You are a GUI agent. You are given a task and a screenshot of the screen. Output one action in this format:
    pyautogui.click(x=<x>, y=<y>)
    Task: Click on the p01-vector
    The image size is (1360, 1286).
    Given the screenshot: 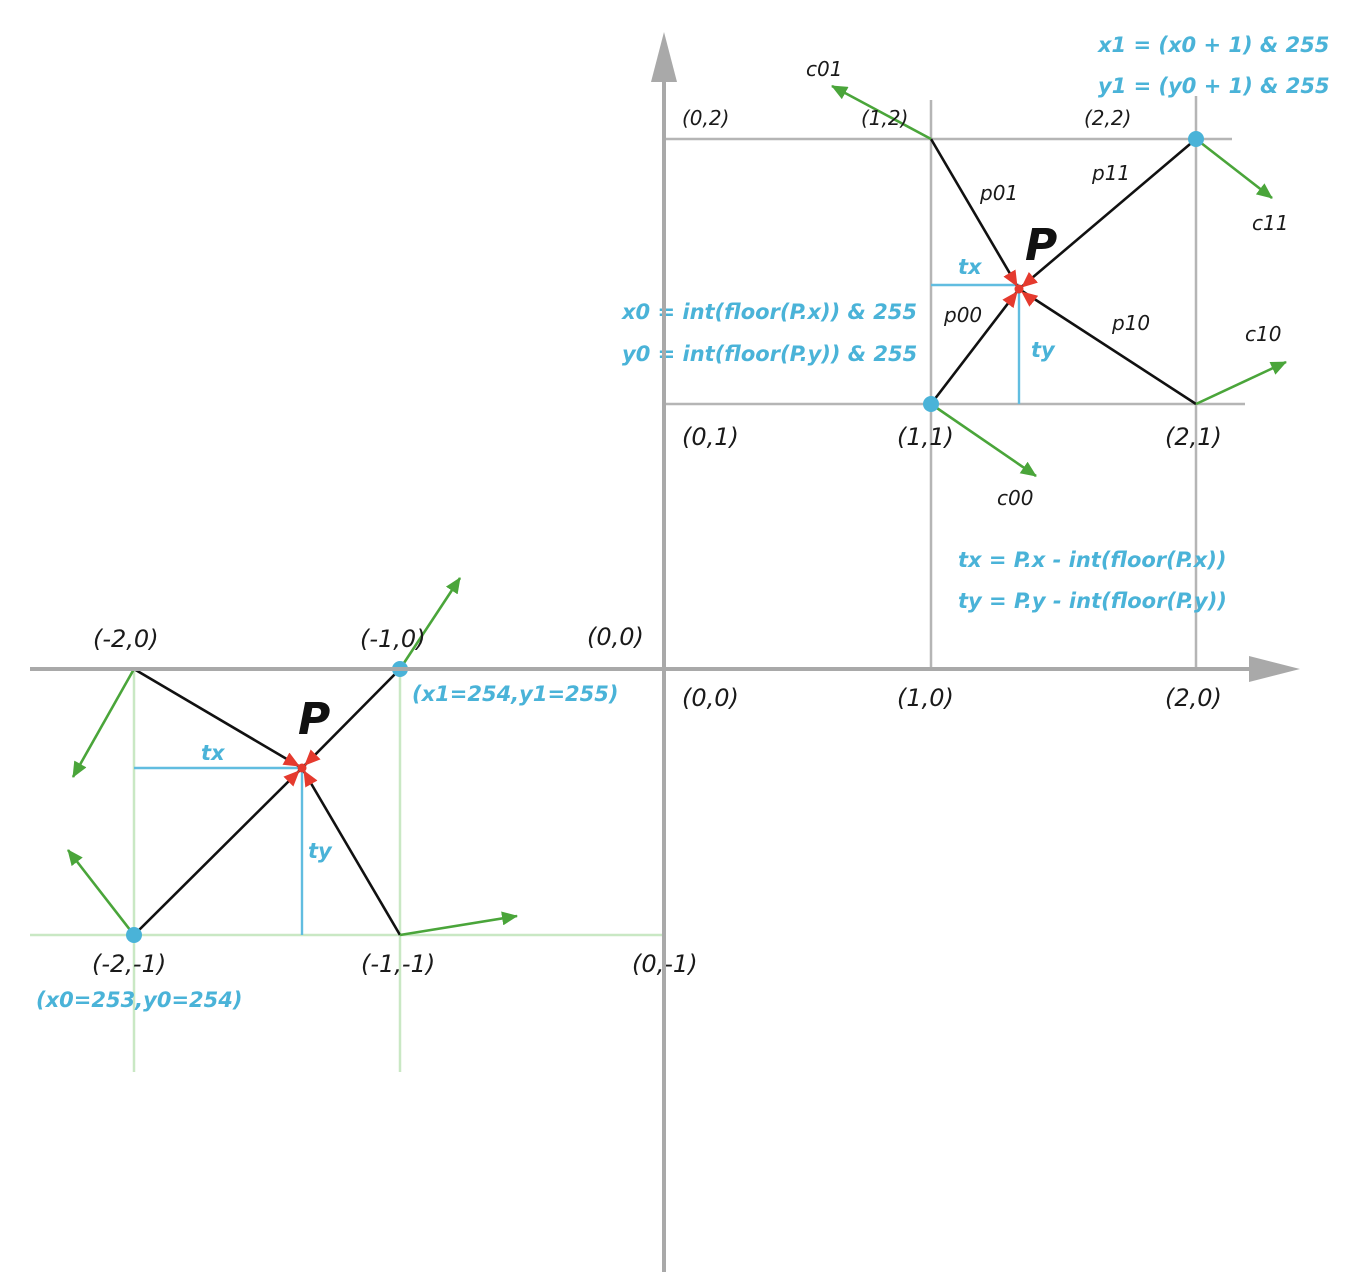 What is the action you would take?
    pyautogui.click(x=975, y=214)
    